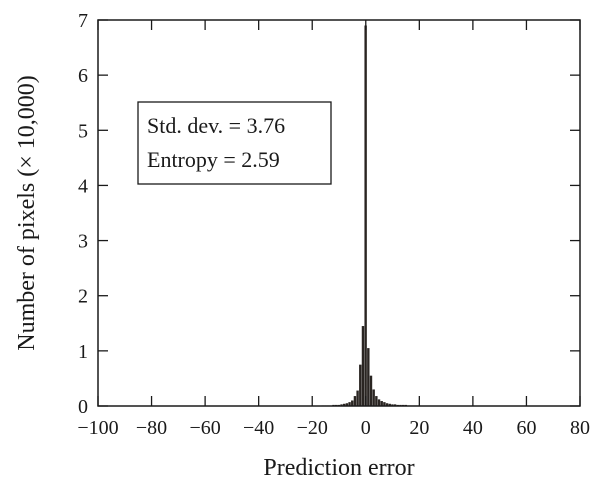 This screenshot has height=489, width=599. Describe the element at coordinates (366, 428) in the screenshot. I see `x-tick-label: 0` at that location.